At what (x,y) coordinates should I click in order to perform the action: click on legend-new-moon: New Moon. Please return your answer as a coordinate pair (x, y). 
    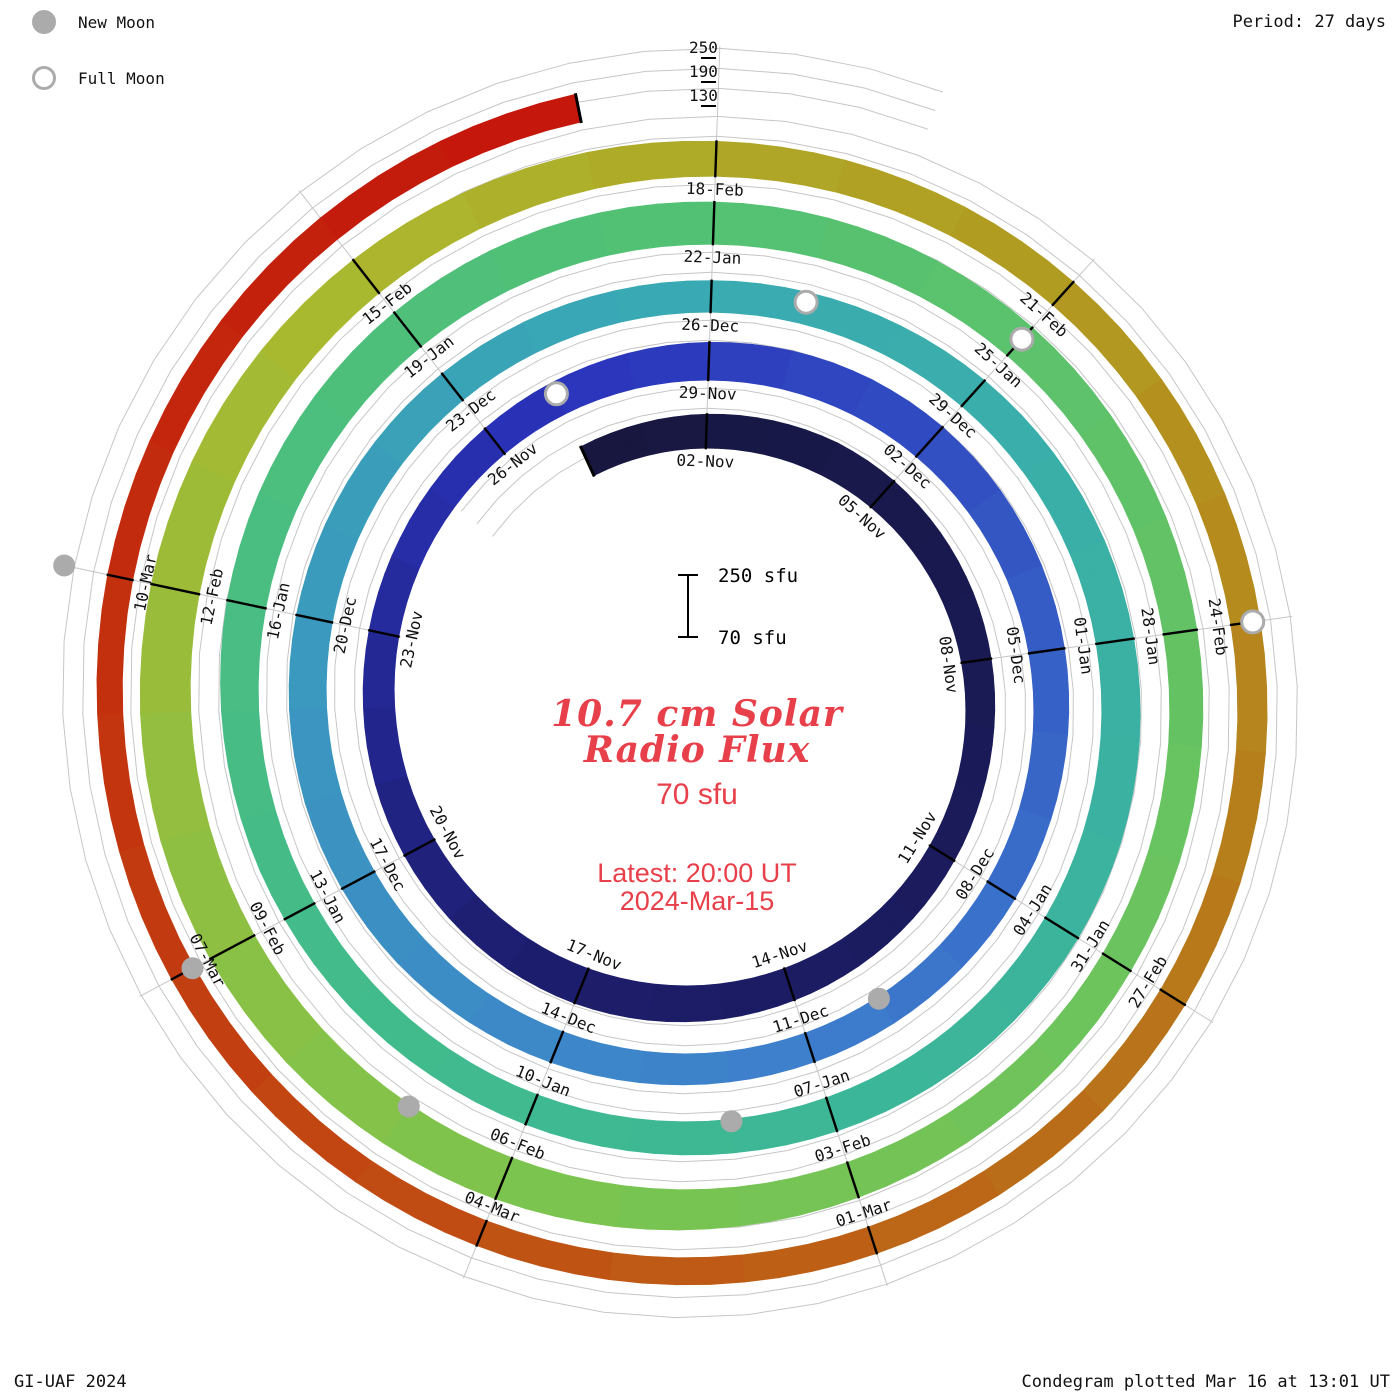
    Looking at the image, I should click on (98, 22).